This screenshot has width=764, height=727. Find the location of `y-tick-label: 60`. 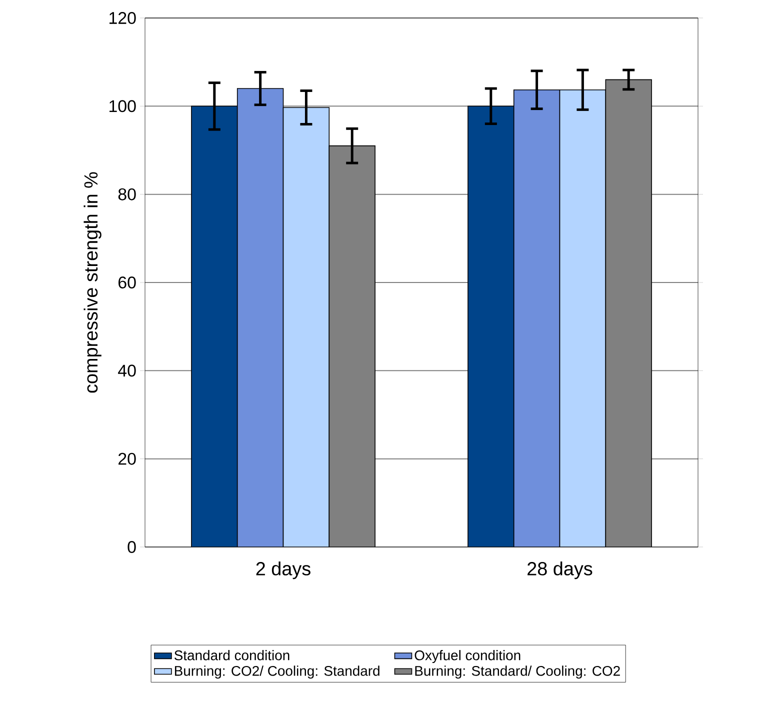

y-tick-label: 60 is located at coordinates (127, 282).